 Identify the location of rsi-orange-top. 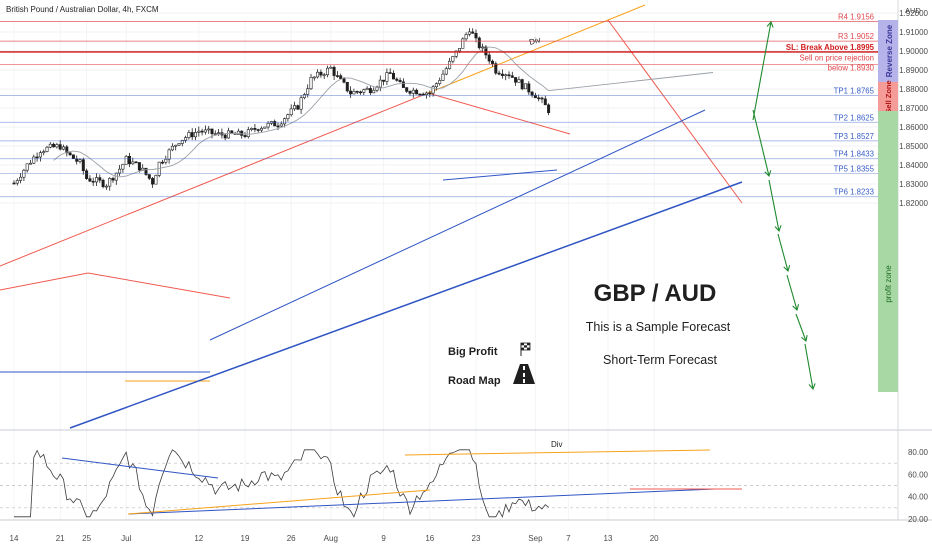
(557, 452).